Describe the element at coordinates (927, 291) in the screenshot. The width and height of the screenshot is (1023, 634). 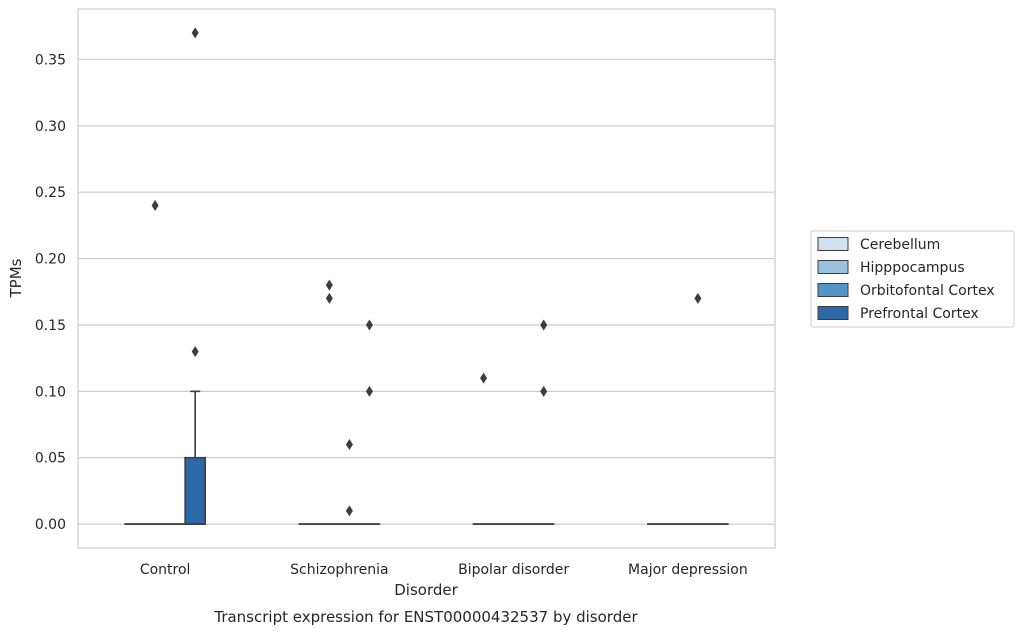
I see `legend-label: Orbitofontal Cortex` at that location.